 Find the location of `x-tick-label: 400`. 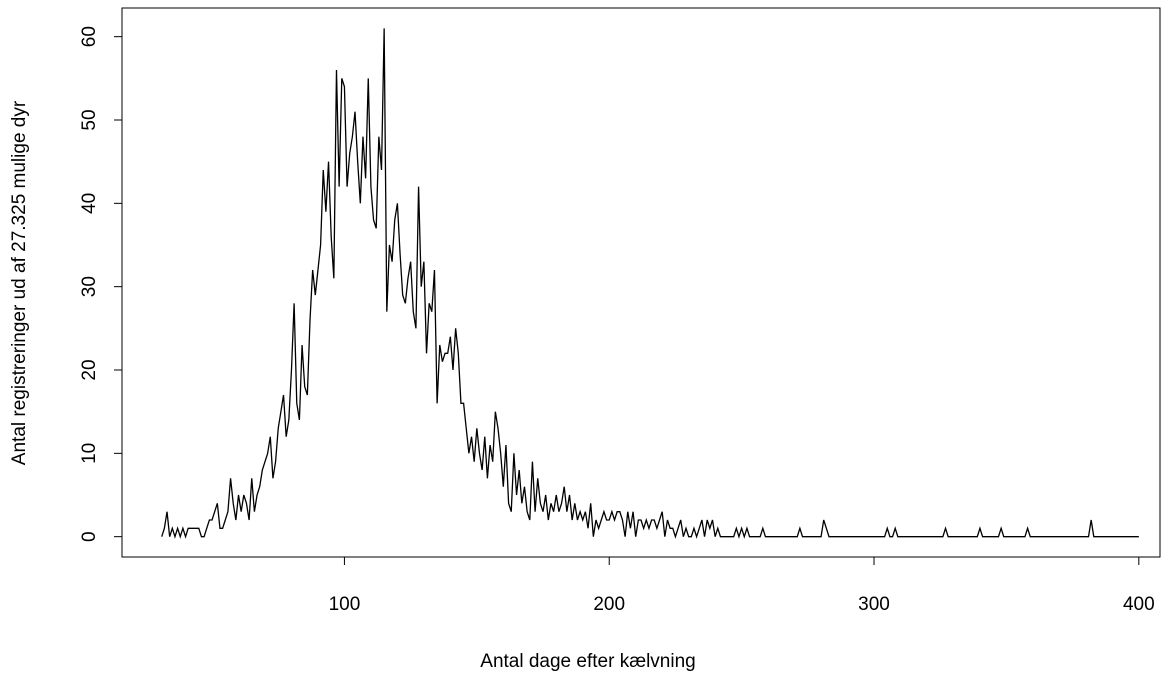

x-tick-label: 400 is located at coordinates (1139, 604).